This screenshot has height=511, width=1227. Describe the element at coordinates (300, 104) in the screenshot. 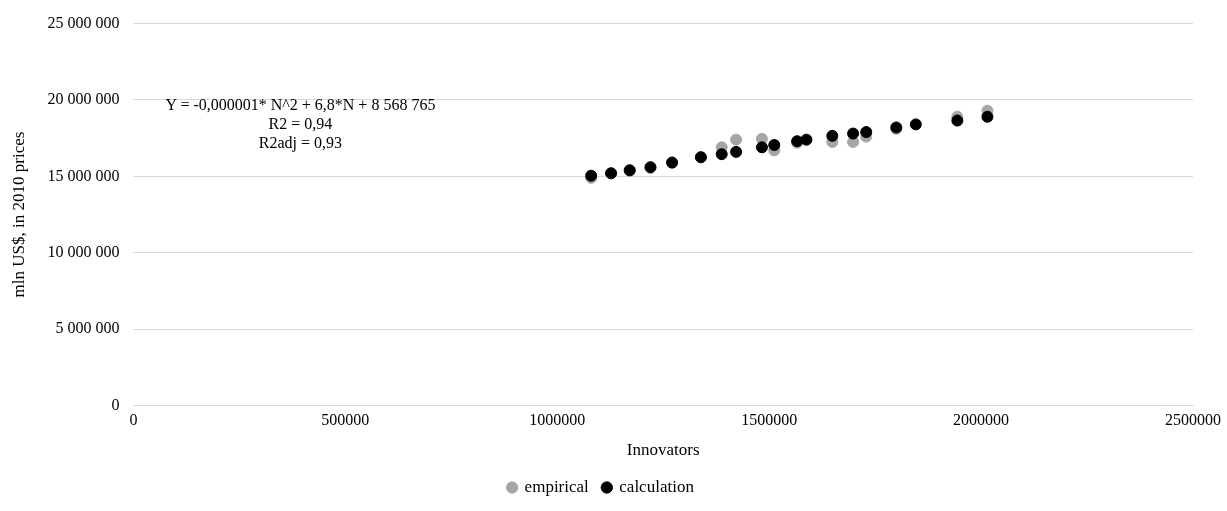

I see `annotation: Y = -0,000001* N^2 + 6,8*N + 8 568 765` at that location.